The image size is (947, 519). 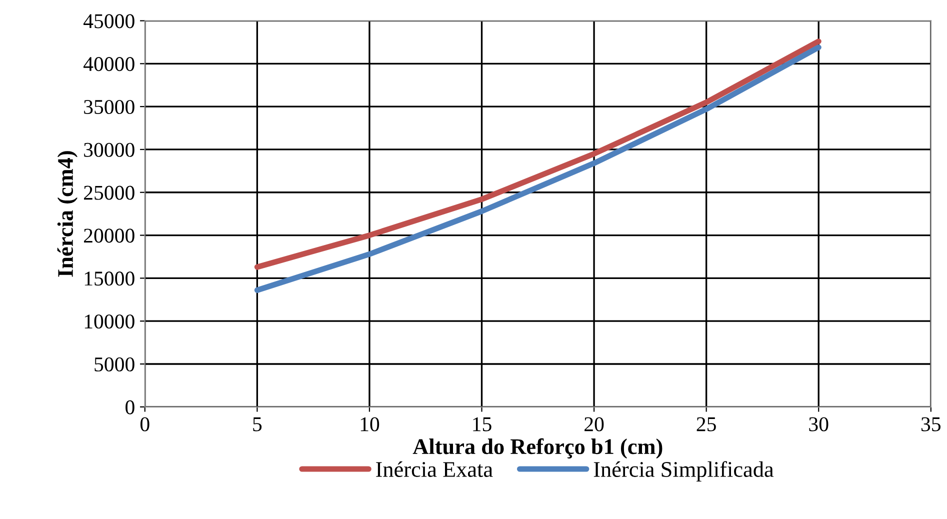 What do you see at coordinates (67, 214) in the screenshot?
I see `y-axis-title: Inércia (cm4)` at bounding box center [67, 214].